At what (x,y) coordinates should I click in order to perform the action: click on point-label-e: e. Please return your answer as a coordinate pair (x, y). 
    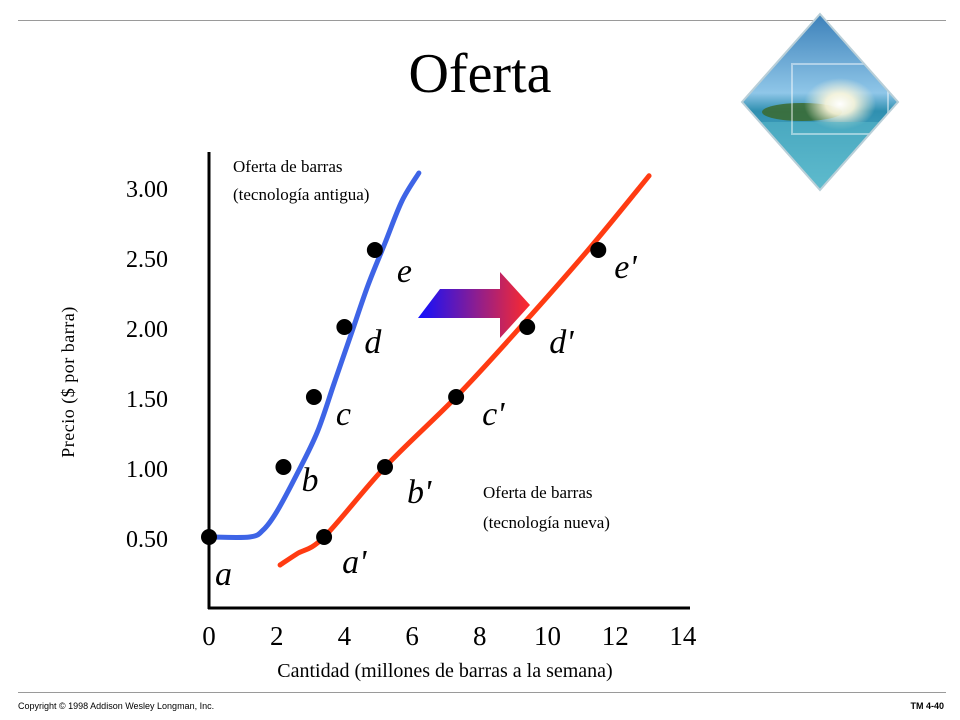
    Looking at the image, I should click on (404, 271).